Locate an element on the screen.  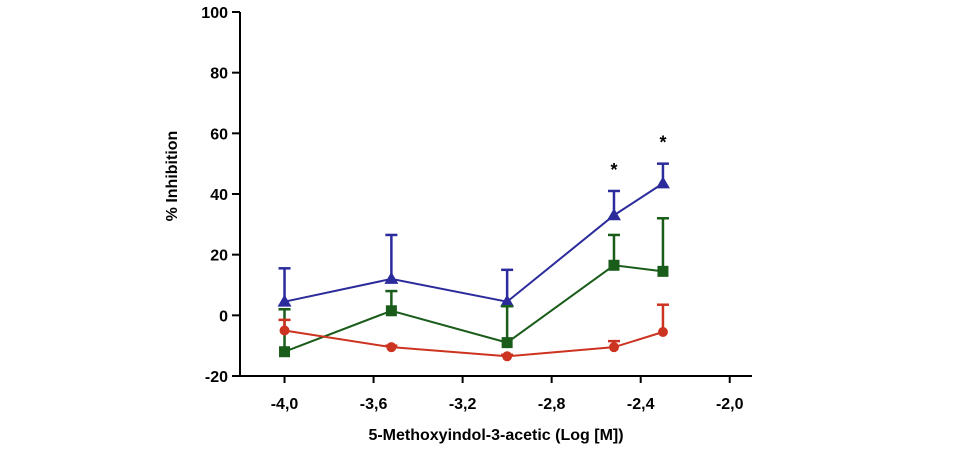
y-tick-label: 60 is located at coordinates (219, 134).